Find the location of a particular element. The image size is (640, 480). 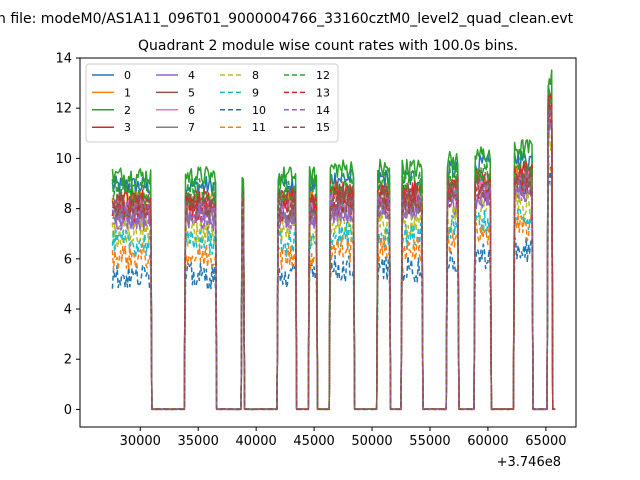

y-tick-label: 0 is located at coordinates (68, 410).